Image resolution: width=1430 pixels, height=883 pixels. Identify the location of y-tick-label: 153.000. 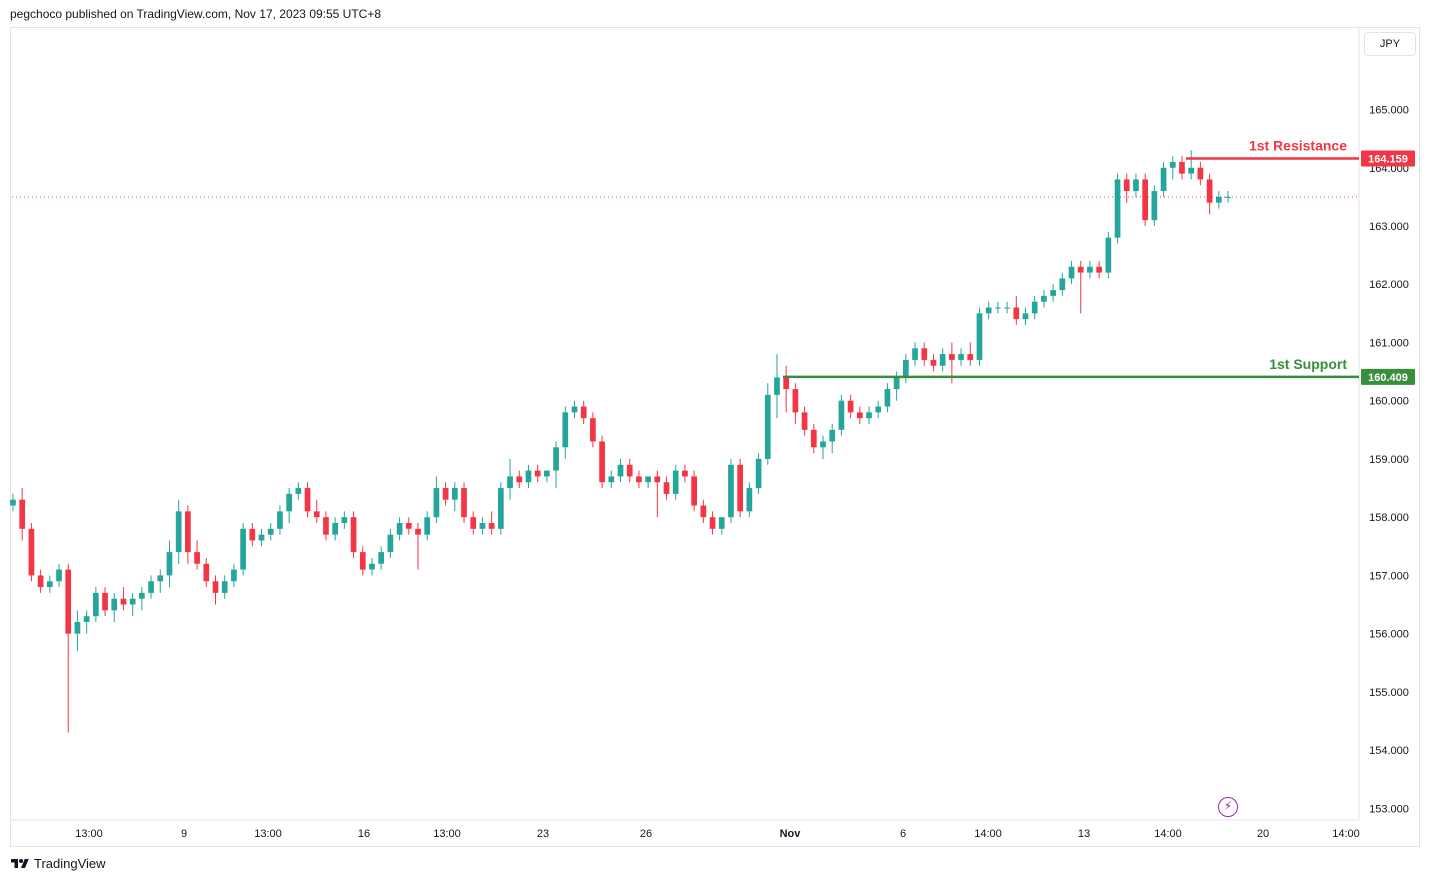
(1389, 809).